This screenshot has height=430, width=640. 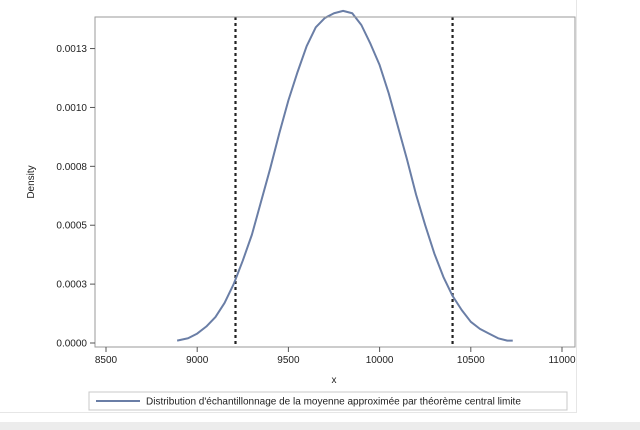 What do you see at coordinates (334, 380) in the screenshot?
I see `x-axis-title: x` at bounding box center [334, 380].